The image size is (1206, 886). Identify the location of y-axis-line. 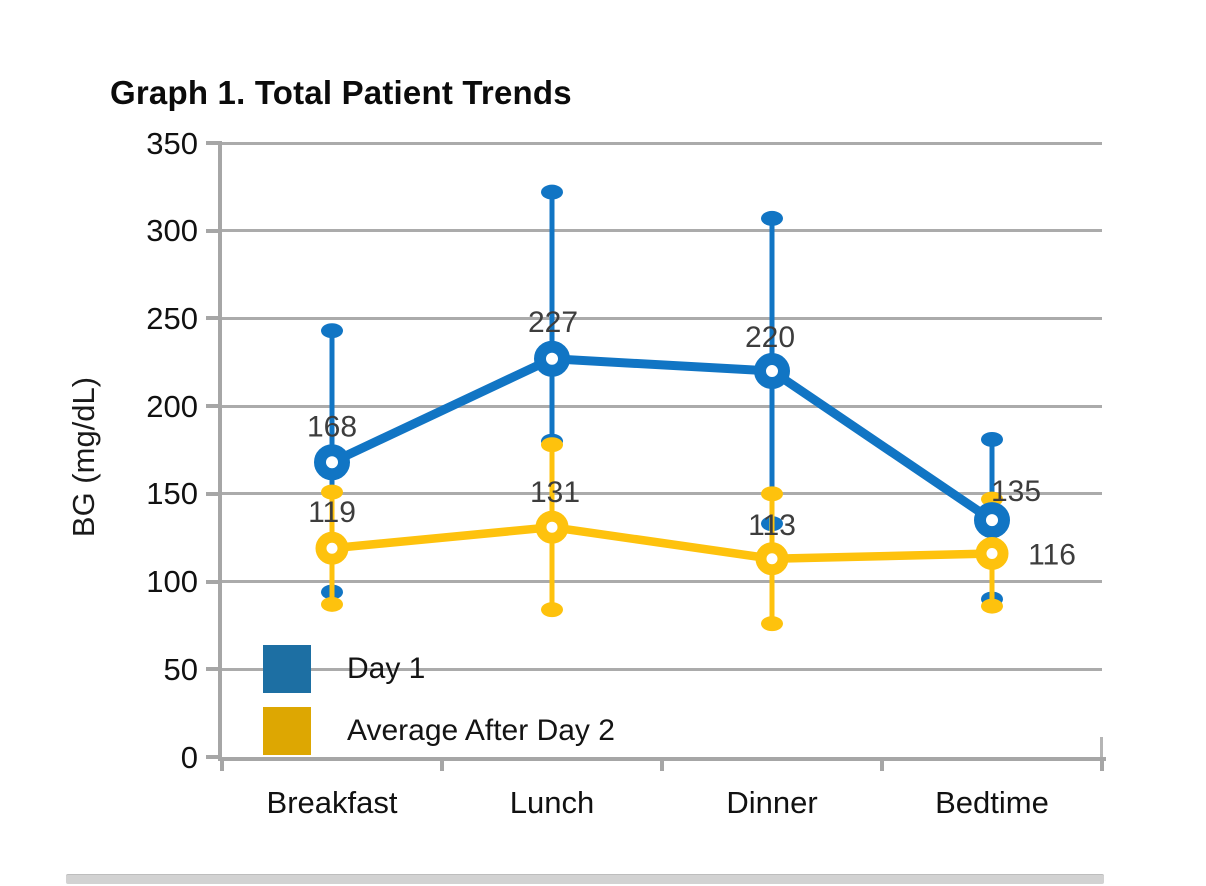
(220, 452).